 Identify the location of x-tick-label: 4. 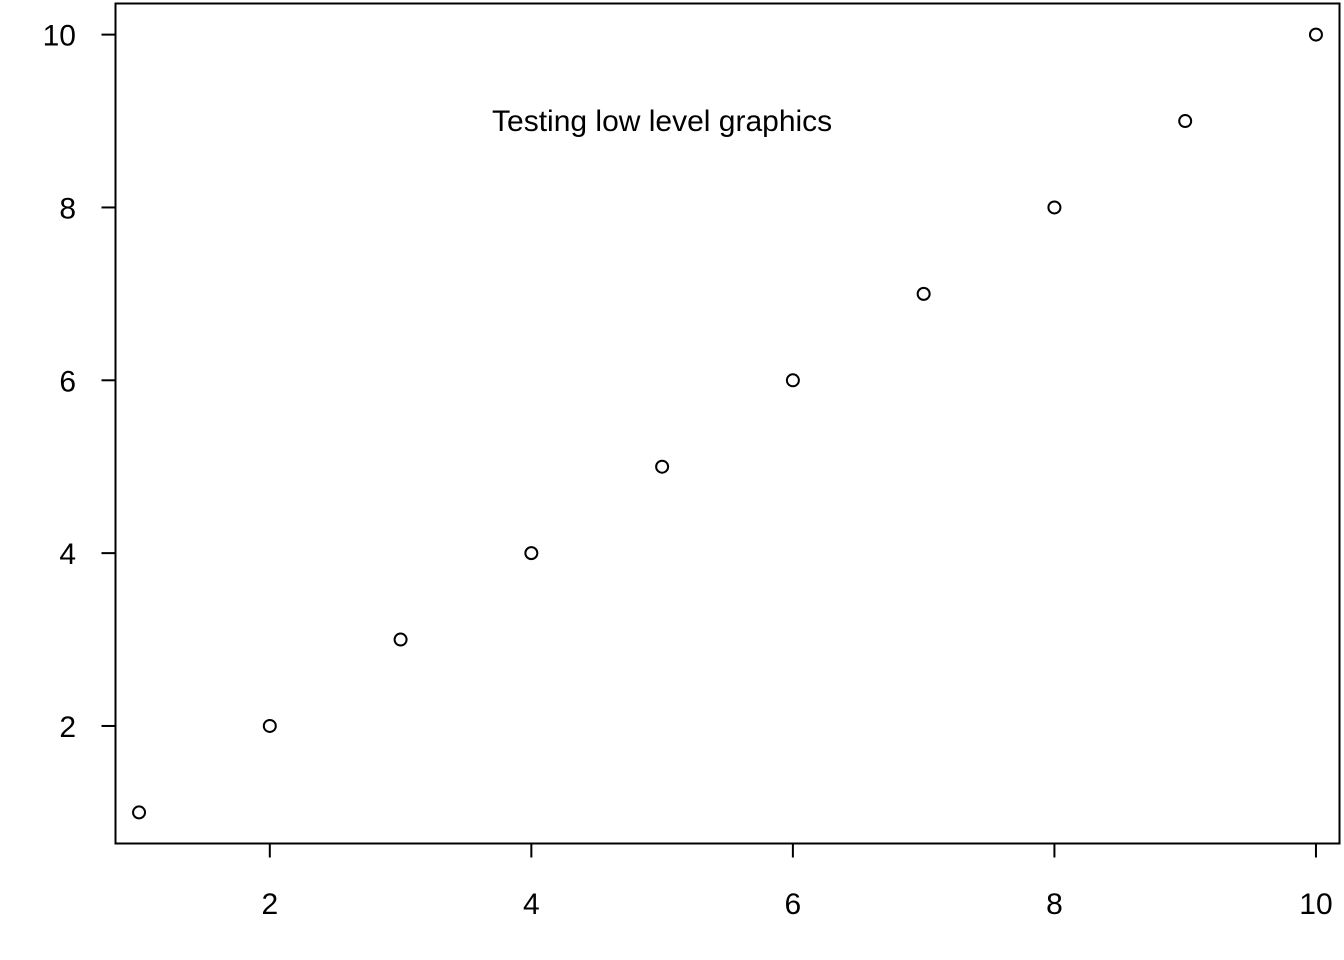
(531, 904).